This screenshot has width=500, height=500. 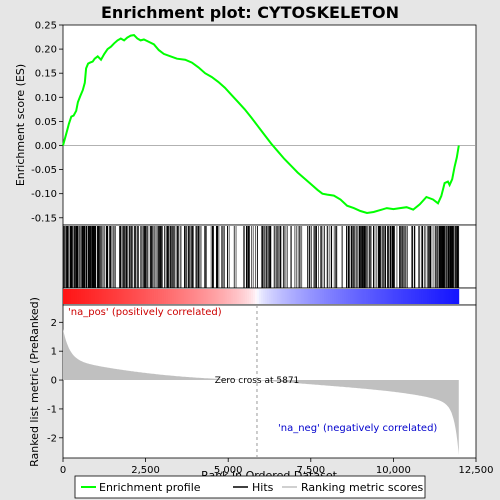 What do you see at coordinates (145, 312) in the screenshot?
I see `positive-label: 'na_pos' (positively correlated)` at bounding box center [145, 312].